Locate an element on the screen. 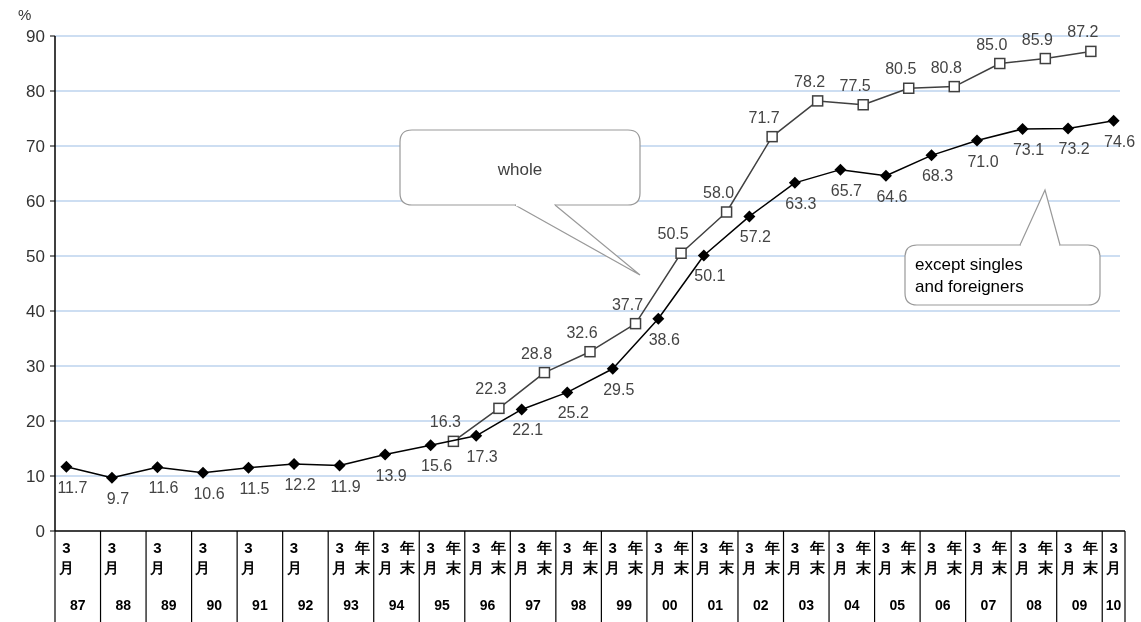 This screenshot has width=1141, height=622. data-label: 16.3 is located at coordinates (445, 422).